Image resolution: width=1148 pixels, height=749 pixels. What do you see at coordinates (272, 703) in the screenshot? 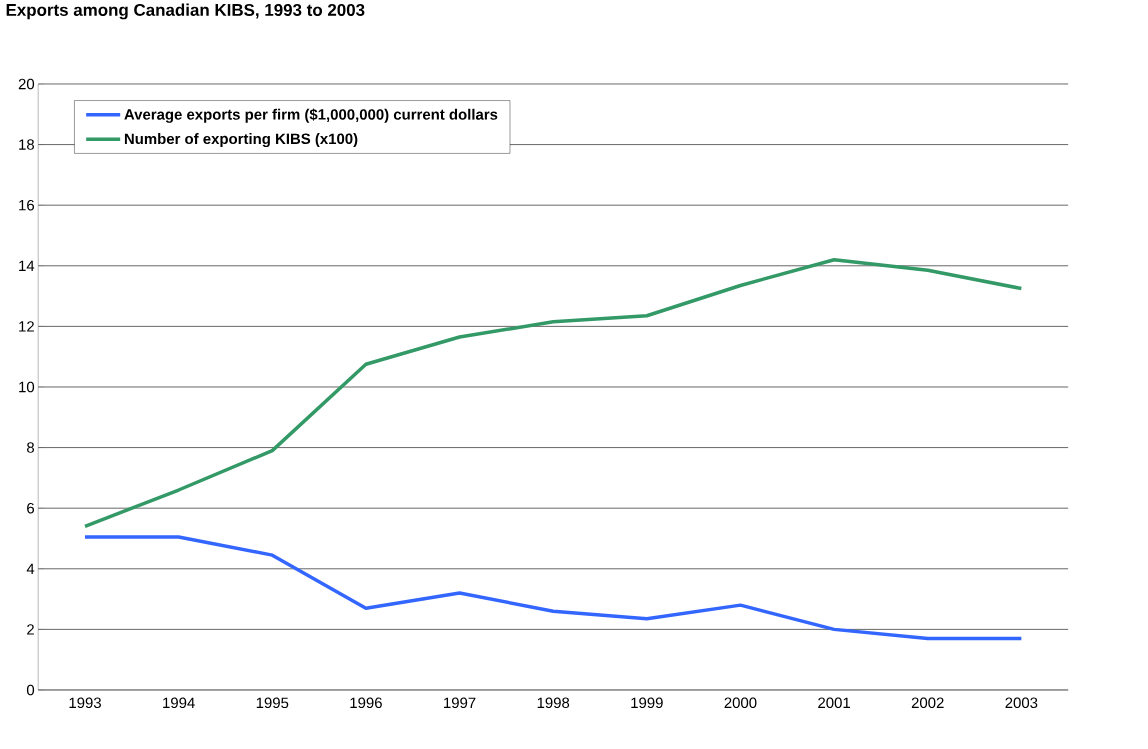
I see `x-tick-label: 1995` at bounding box center [272, 703].